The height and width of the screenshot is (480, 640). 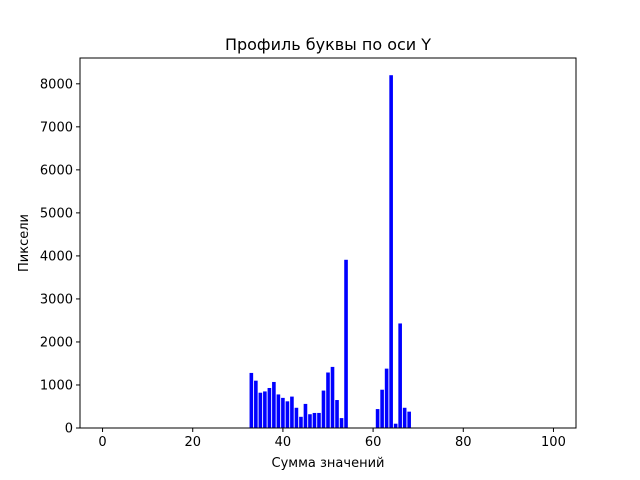 I want to click on y-tick-label: 4000, so click(x=56, y=256).